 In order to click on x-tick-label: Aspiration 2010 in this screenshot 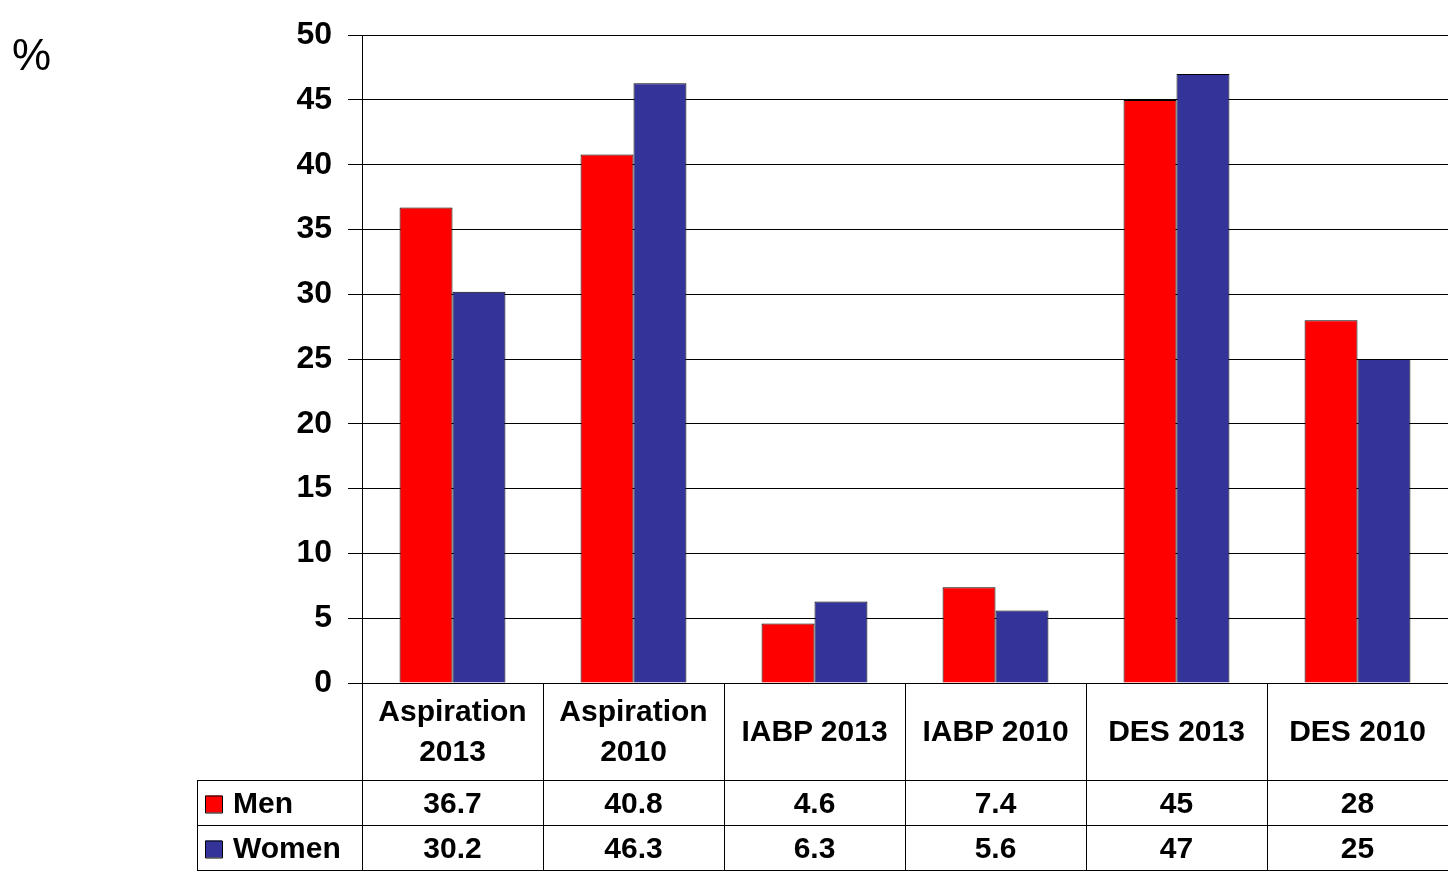, I will do `click(633, 730)`.